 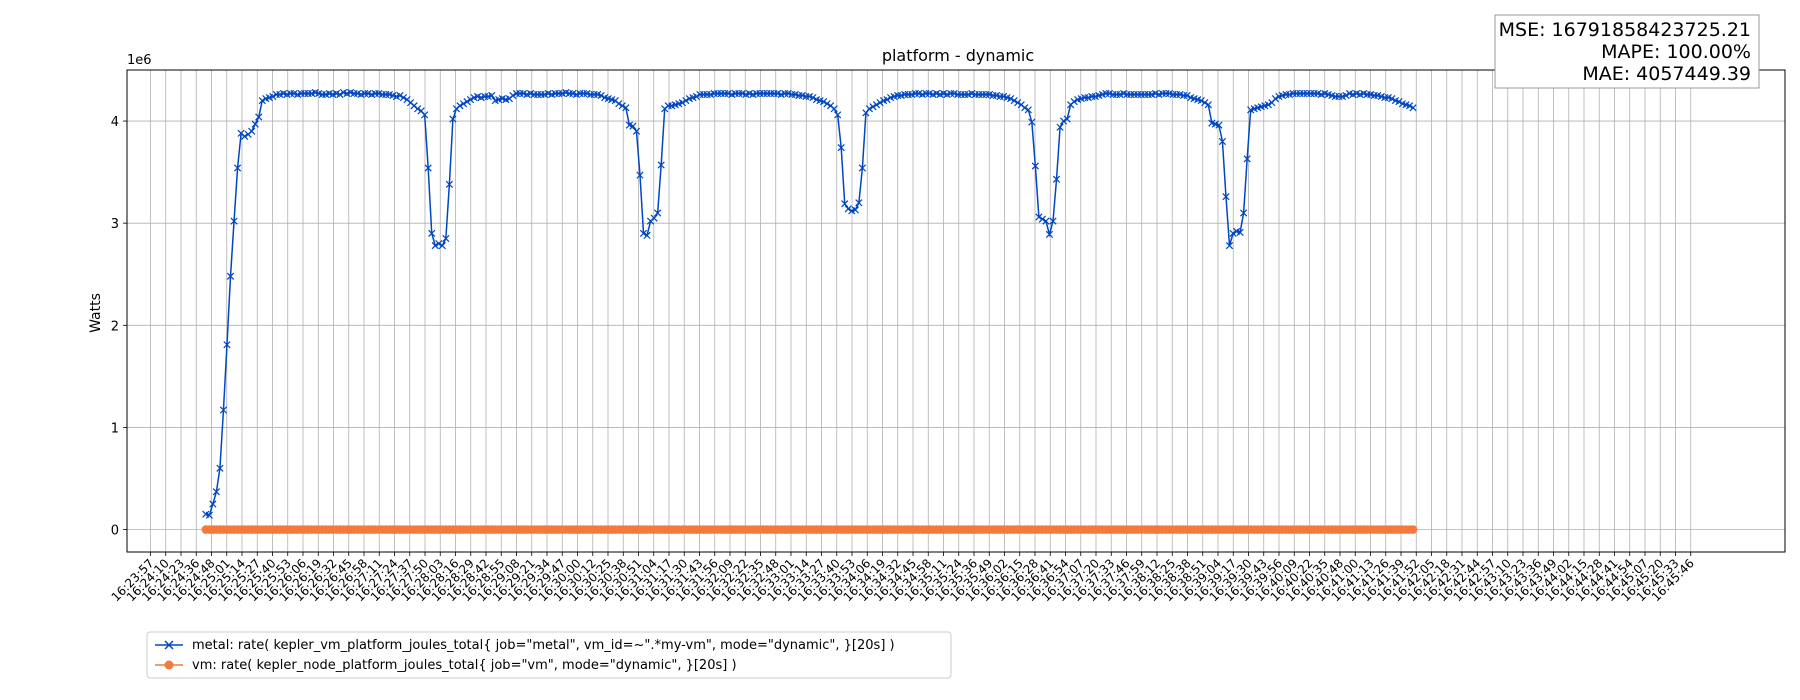 I want to click on y-tick-label: 2, so click(x=115, y=326).